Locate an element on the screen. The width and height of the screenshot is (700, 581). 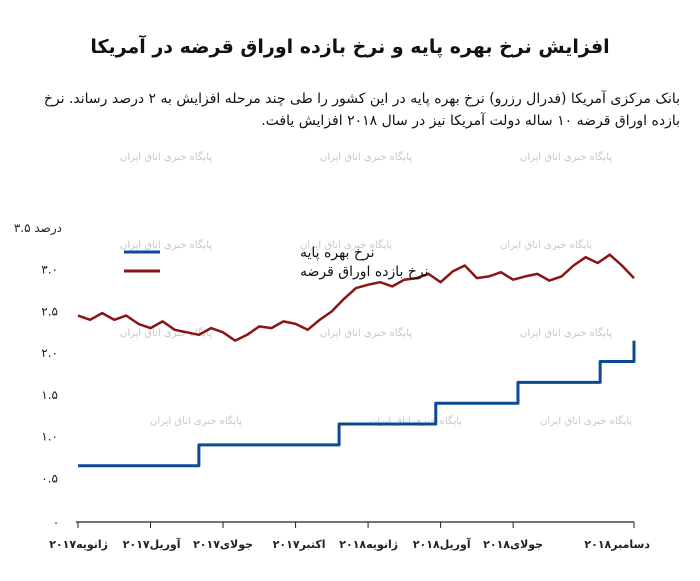
x-tick-label: اکتبر۲۰۱۷ is located at coordinates (299, 544).